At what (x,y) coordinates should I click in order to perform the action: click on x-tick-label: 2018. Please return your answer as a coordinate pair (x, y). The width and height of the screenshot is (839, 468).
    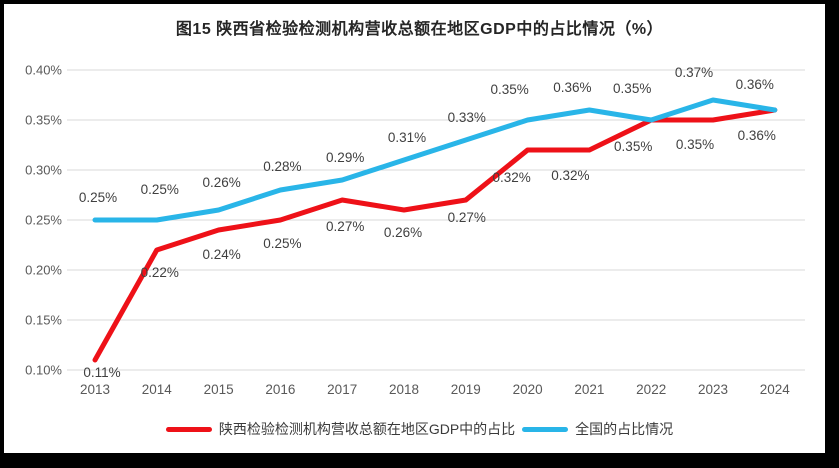
    Looking at the image, I should click on (404, 389).